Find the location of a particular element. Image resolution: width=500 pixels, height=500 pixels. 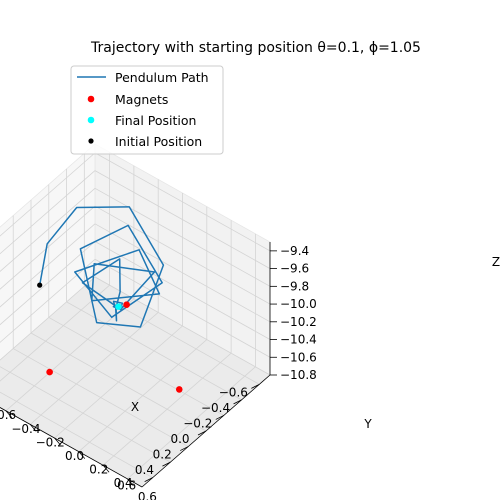

x-tick-label: 0.0 is located at coordinates (179, 439).